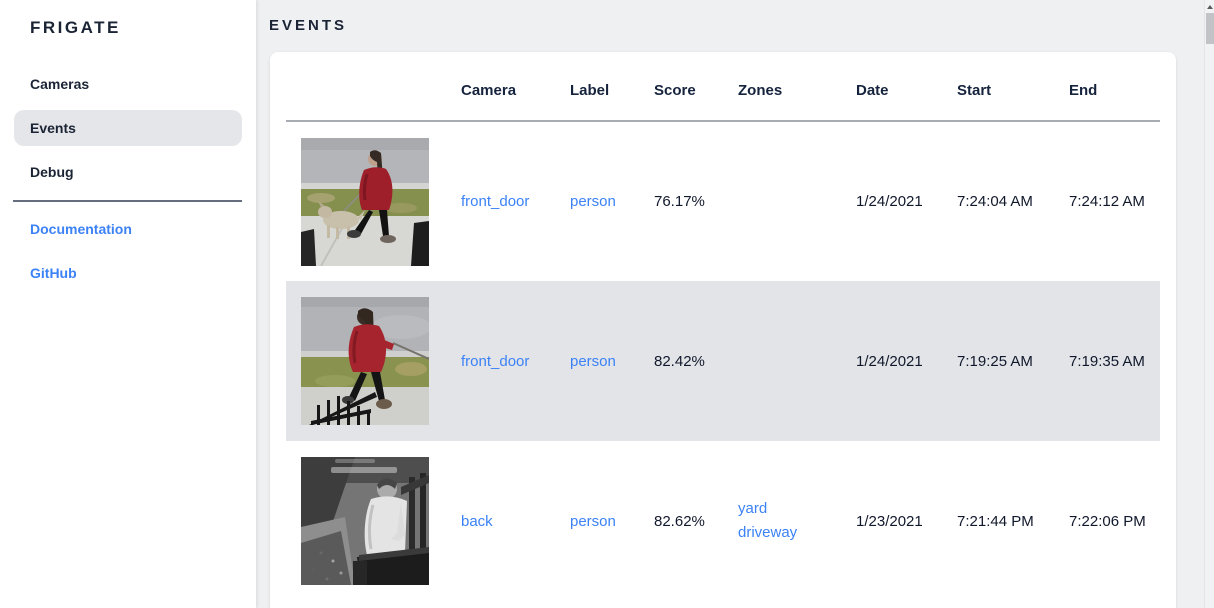 The image size is (1214, 608). I want to click on app-logo: FRIGATE, so click(75, 27).